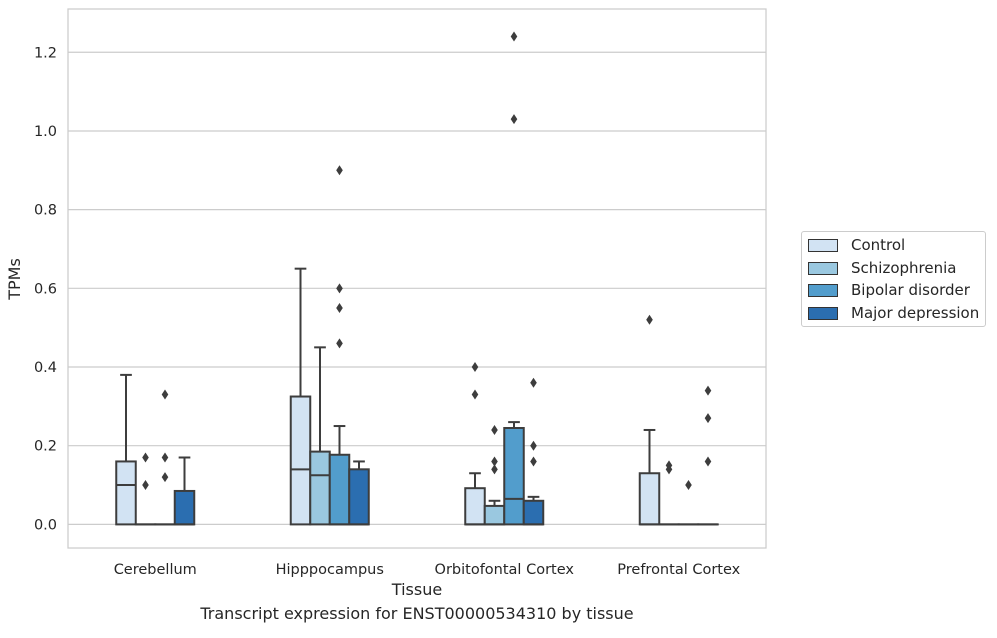  Describe the element at coordinates (45, 53) in the screenshot. I see `y-tick-label: 1.2` at that location.